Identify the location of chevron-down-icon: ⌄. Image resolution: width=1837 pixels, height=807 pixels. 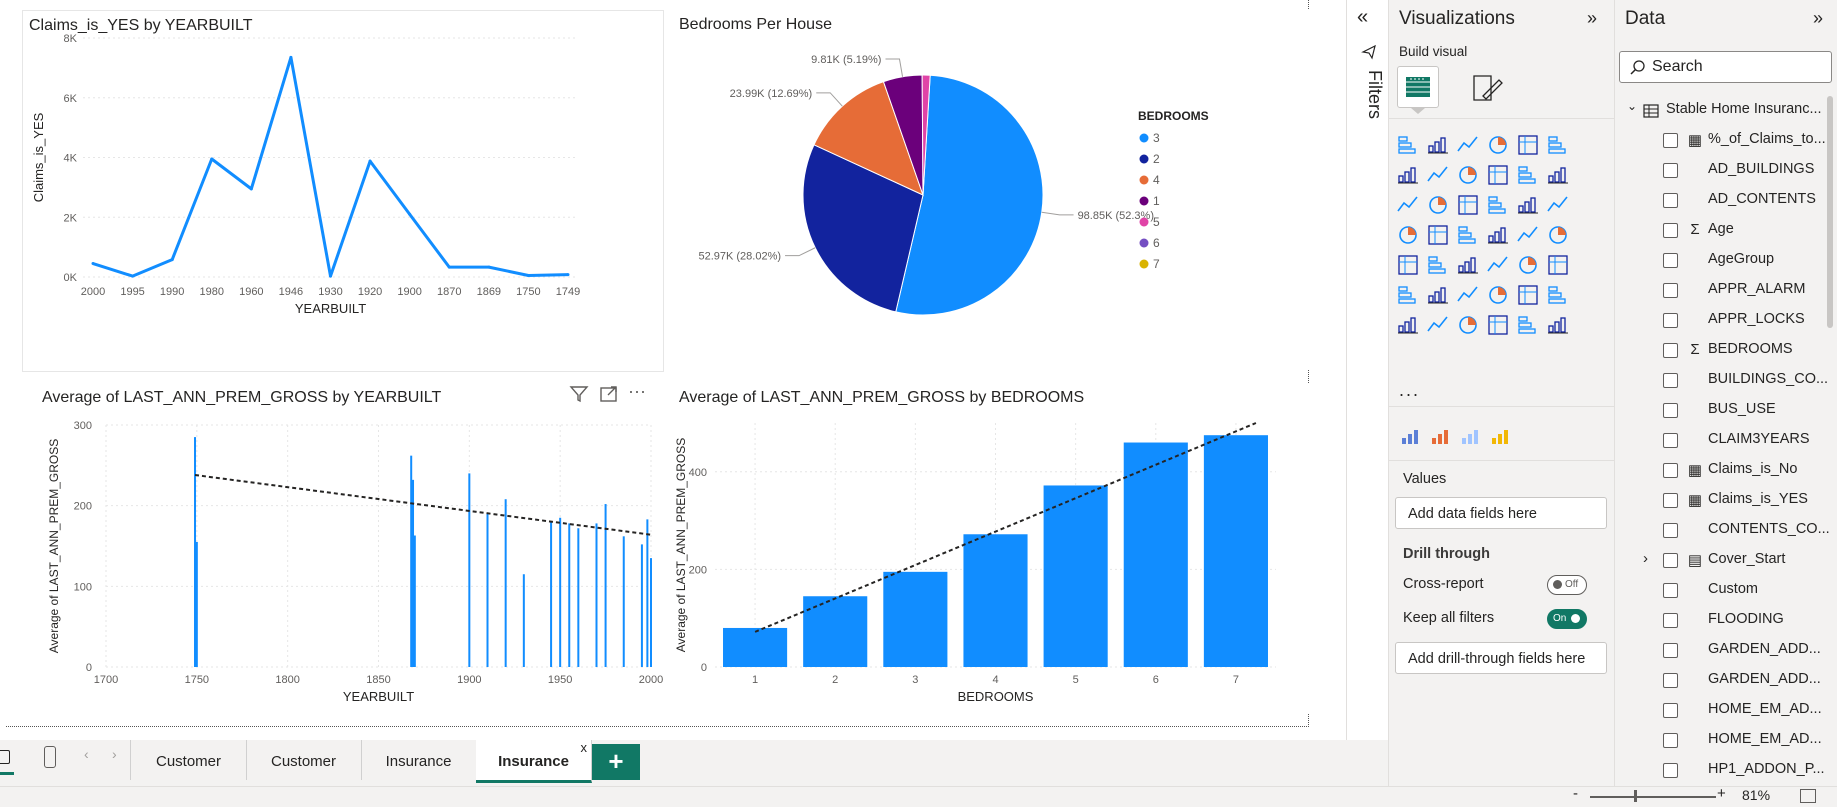
(1632, 106).